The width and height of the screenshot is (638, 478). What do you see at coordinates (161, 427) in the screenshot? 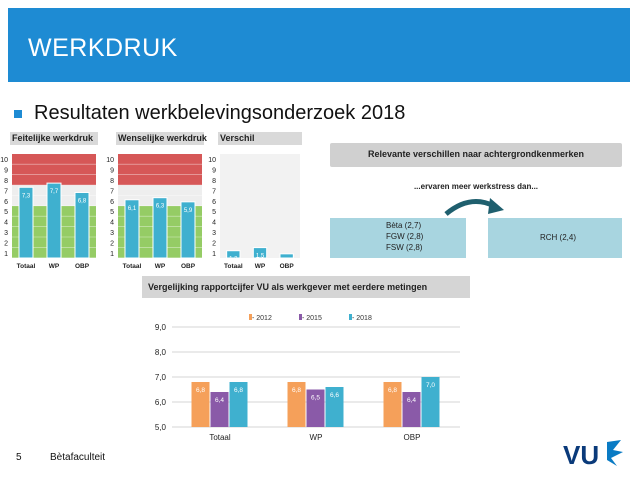
I see `y-tick-label: 5,0` at bounding box center [161, 427].